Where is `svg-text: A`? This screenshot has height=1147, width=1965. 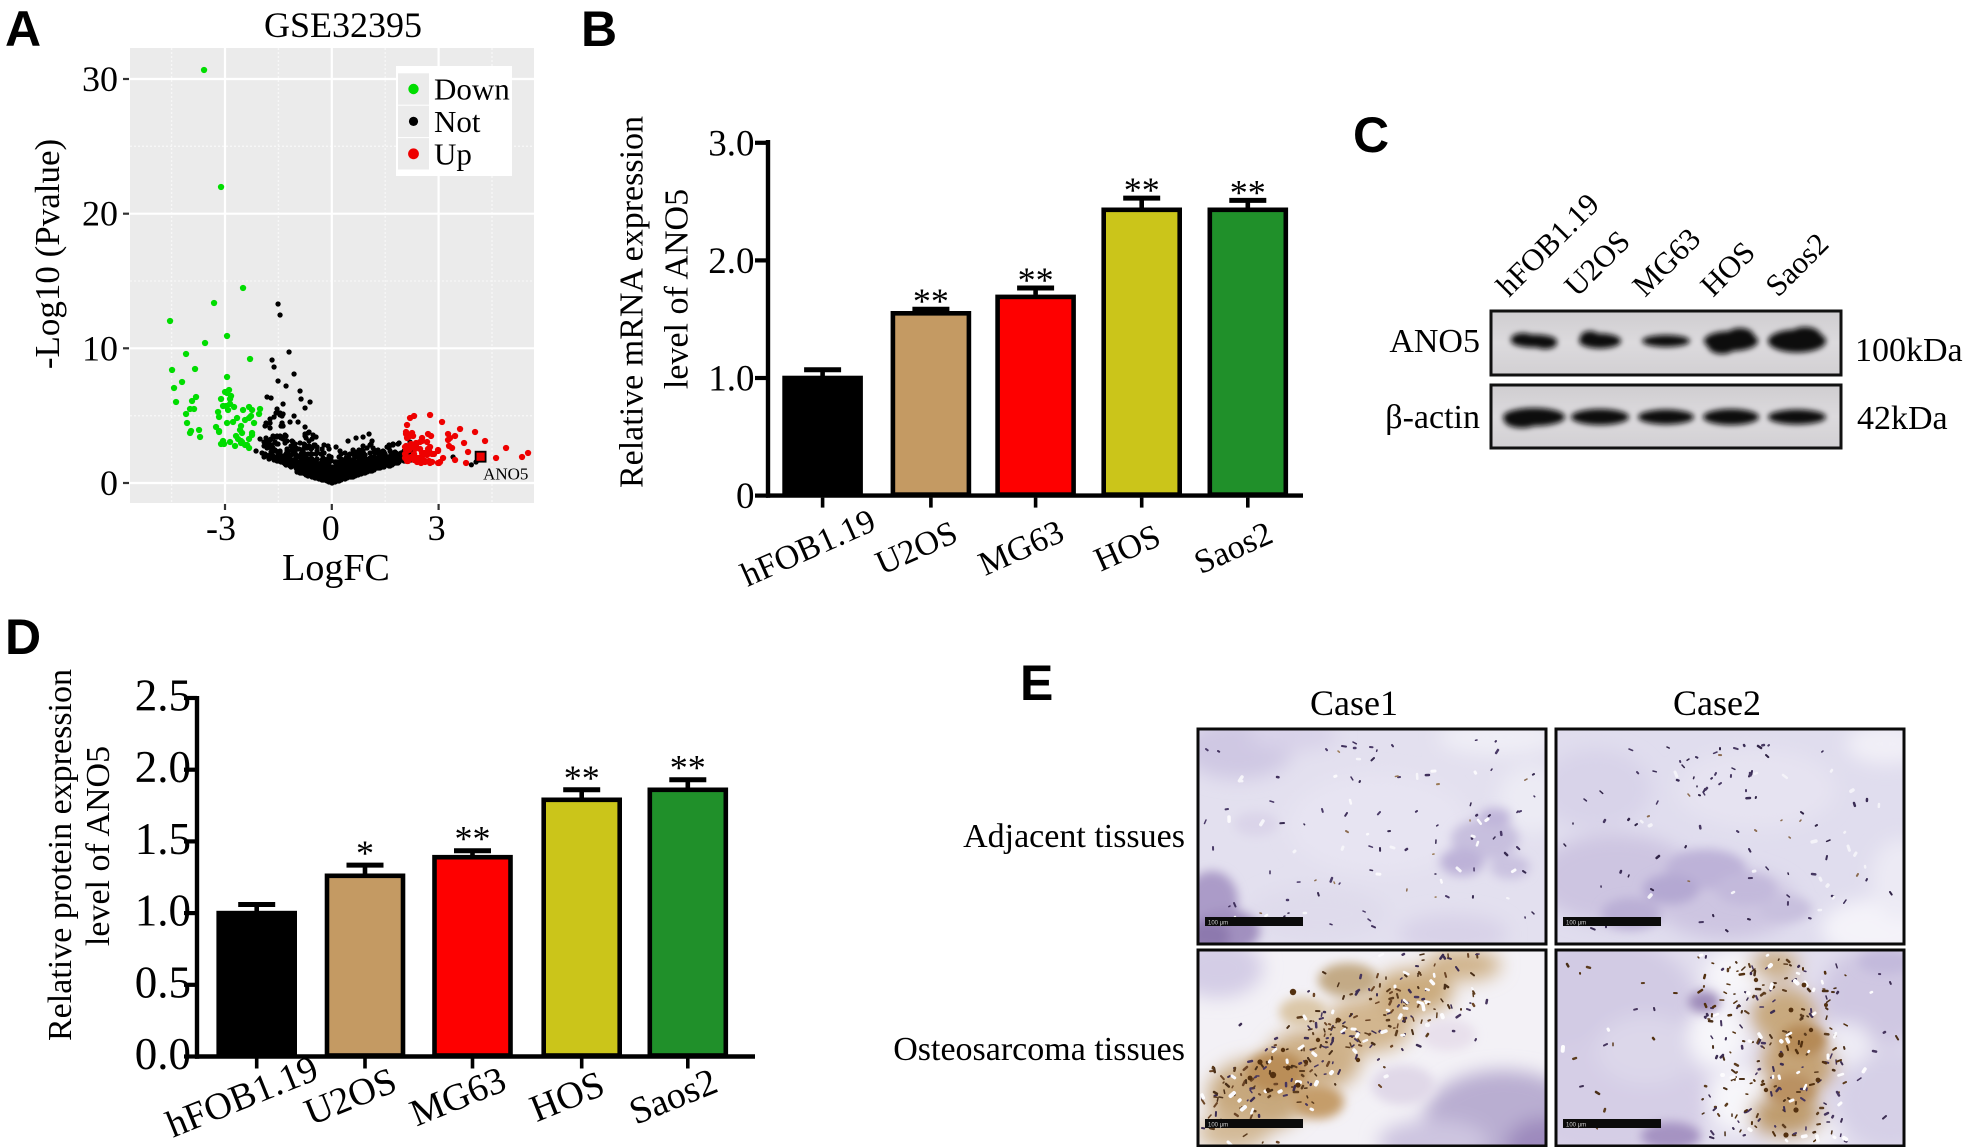 svg-text: A is located at coordinates (23, 29).